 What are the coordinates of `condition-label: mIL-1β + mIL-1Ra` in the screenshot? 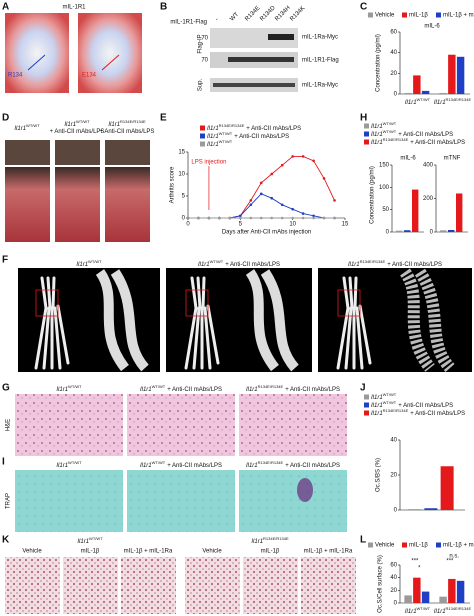 It's located at (148, 552).